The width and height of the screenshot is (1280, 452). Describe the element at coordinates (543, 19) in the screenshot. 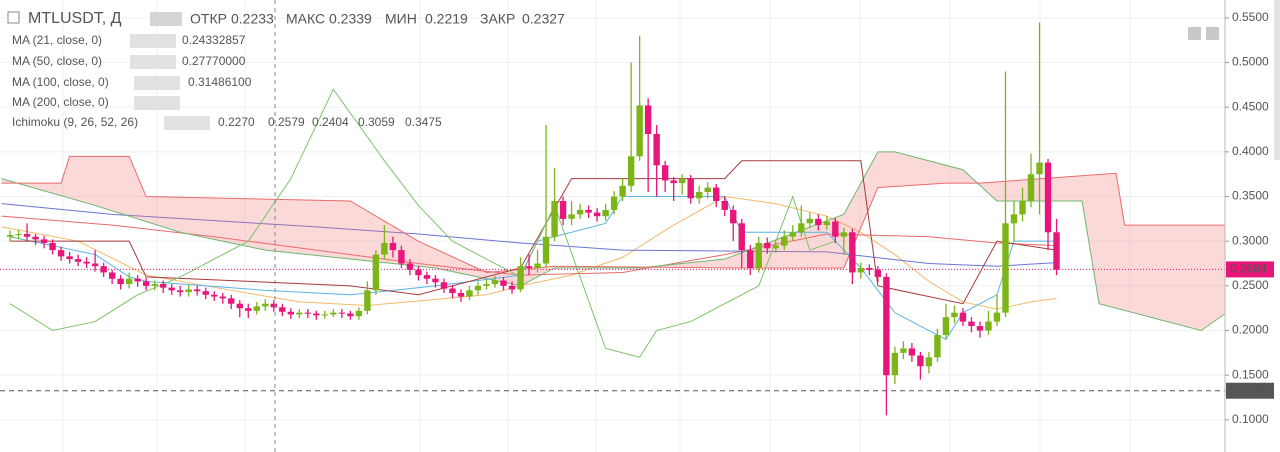

I see `ohlc-value: 0.2327` at that location.